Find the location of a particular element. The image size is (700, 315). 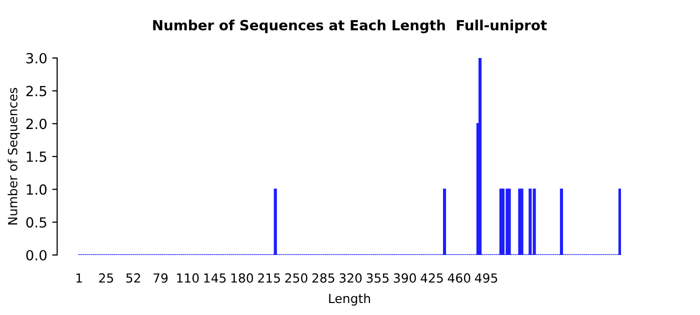

y-tick-label: 0.5 is located at coordinates (36, 222).